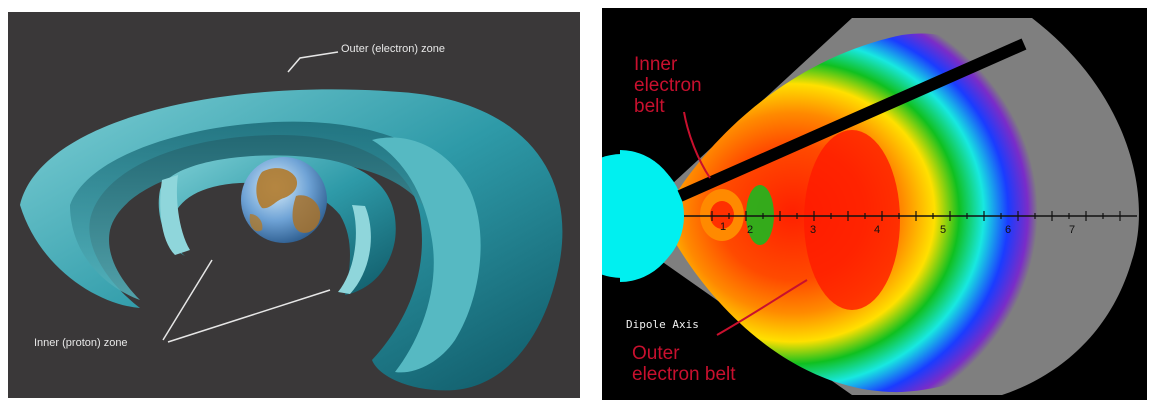 The height and width of the screenshot is (406, 1153). I want to click on orbit-track-bar, so click(852, 120).